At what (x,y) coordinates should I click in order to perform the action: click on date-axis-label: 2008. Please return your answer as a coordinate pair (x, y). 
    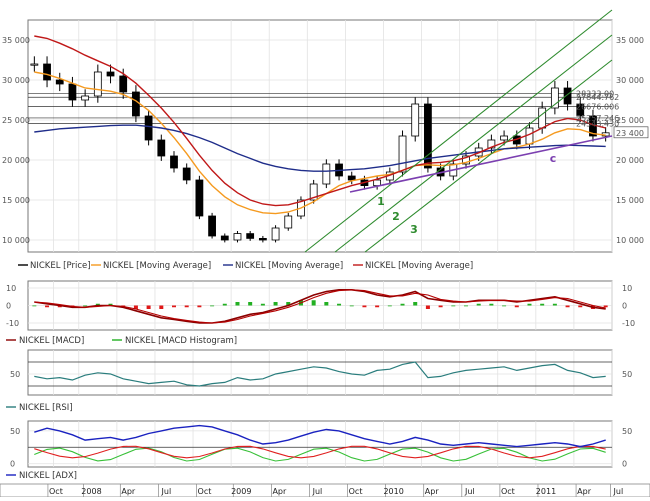
    Looking at the image, I should click on (91, 491).